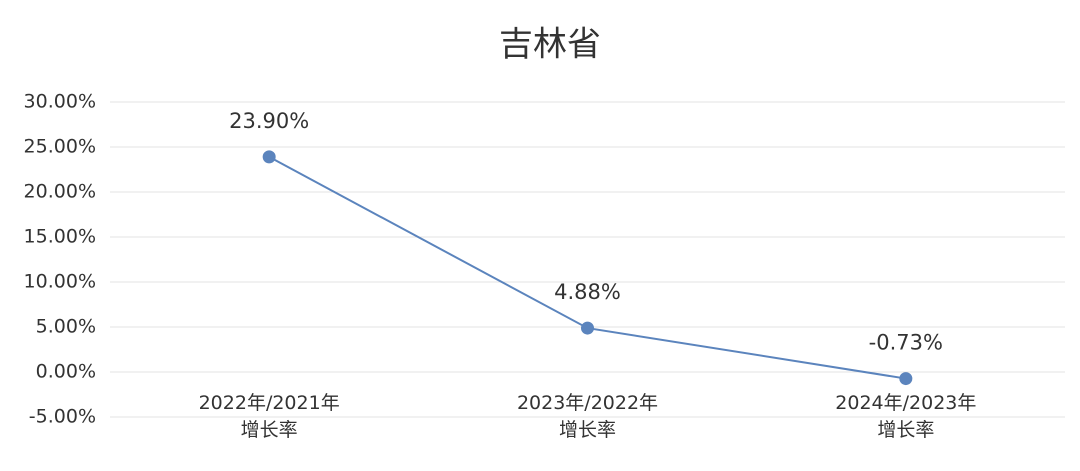 The image size is (1080, 471). What do you see at coordinates (906, 416) in the screenshot?
I see `x-tick-label: 2024年/2023年 增长率` at bounding box center [906, 416].